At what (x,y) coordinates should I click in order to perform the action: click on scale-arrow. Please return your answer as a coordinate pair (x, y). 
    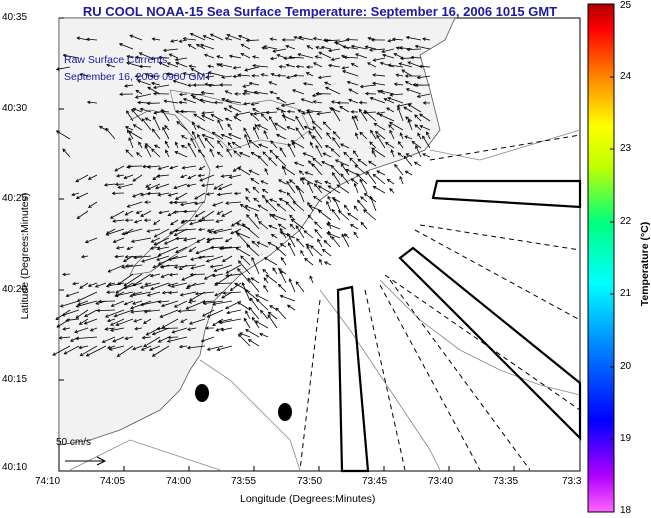
    Looking at the image, I should click on (86, 461).